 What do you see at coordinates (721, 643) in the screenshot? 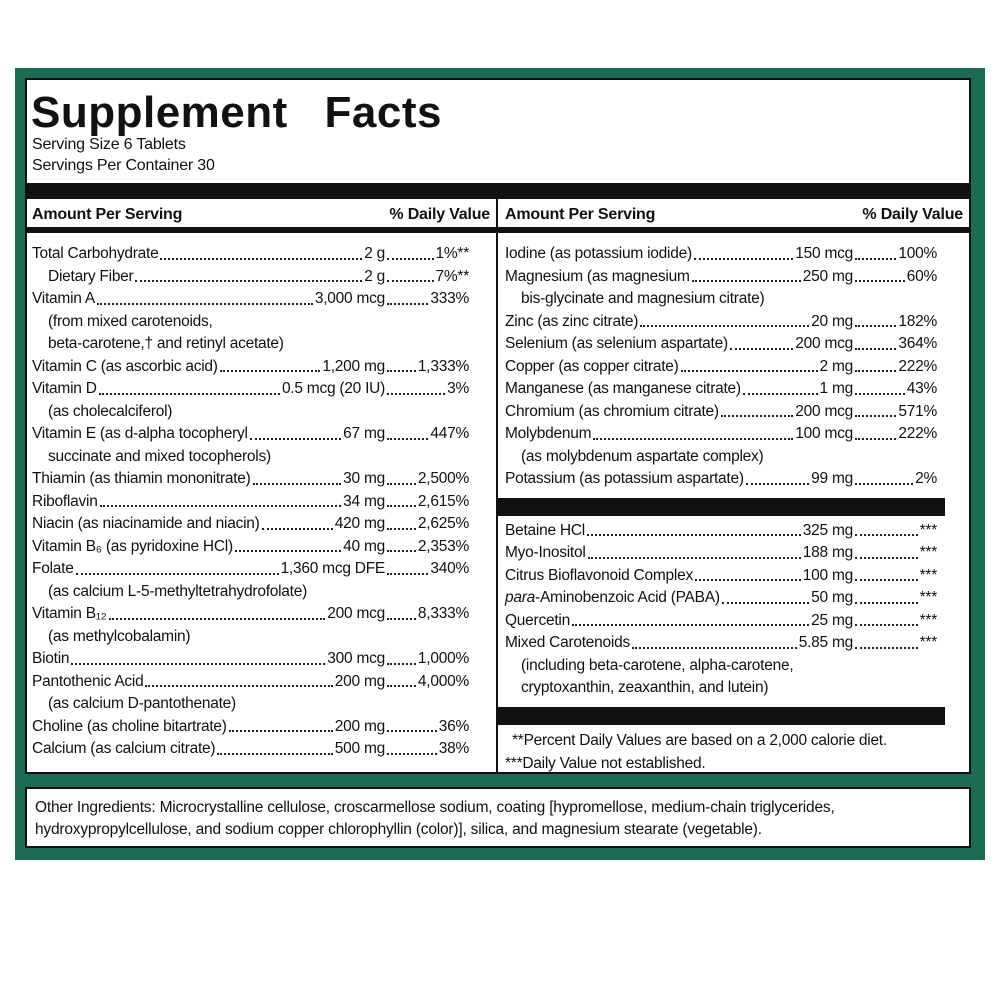
I see `nutrient-row: Mixed Carotenoids 5.85 mg ***` at bounding box center [721, 643].